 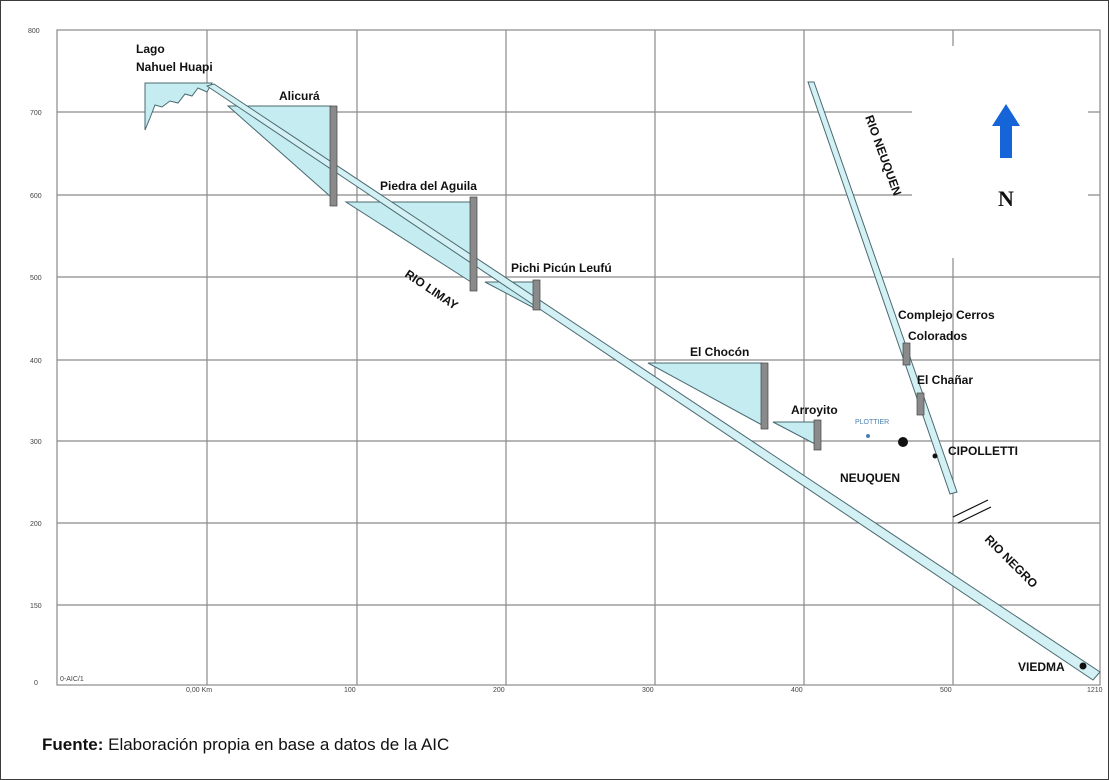 What do you see at coordinates (36, 361) in the screenshot?
I see `y-tick-label: 400` at bounding box center [36, 361].